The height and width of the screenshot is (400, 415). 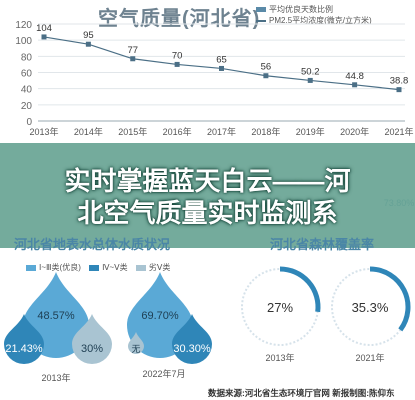 I want to click on water-legend-label-3: 劣Ⅴ类, so click(x=159, y=267).